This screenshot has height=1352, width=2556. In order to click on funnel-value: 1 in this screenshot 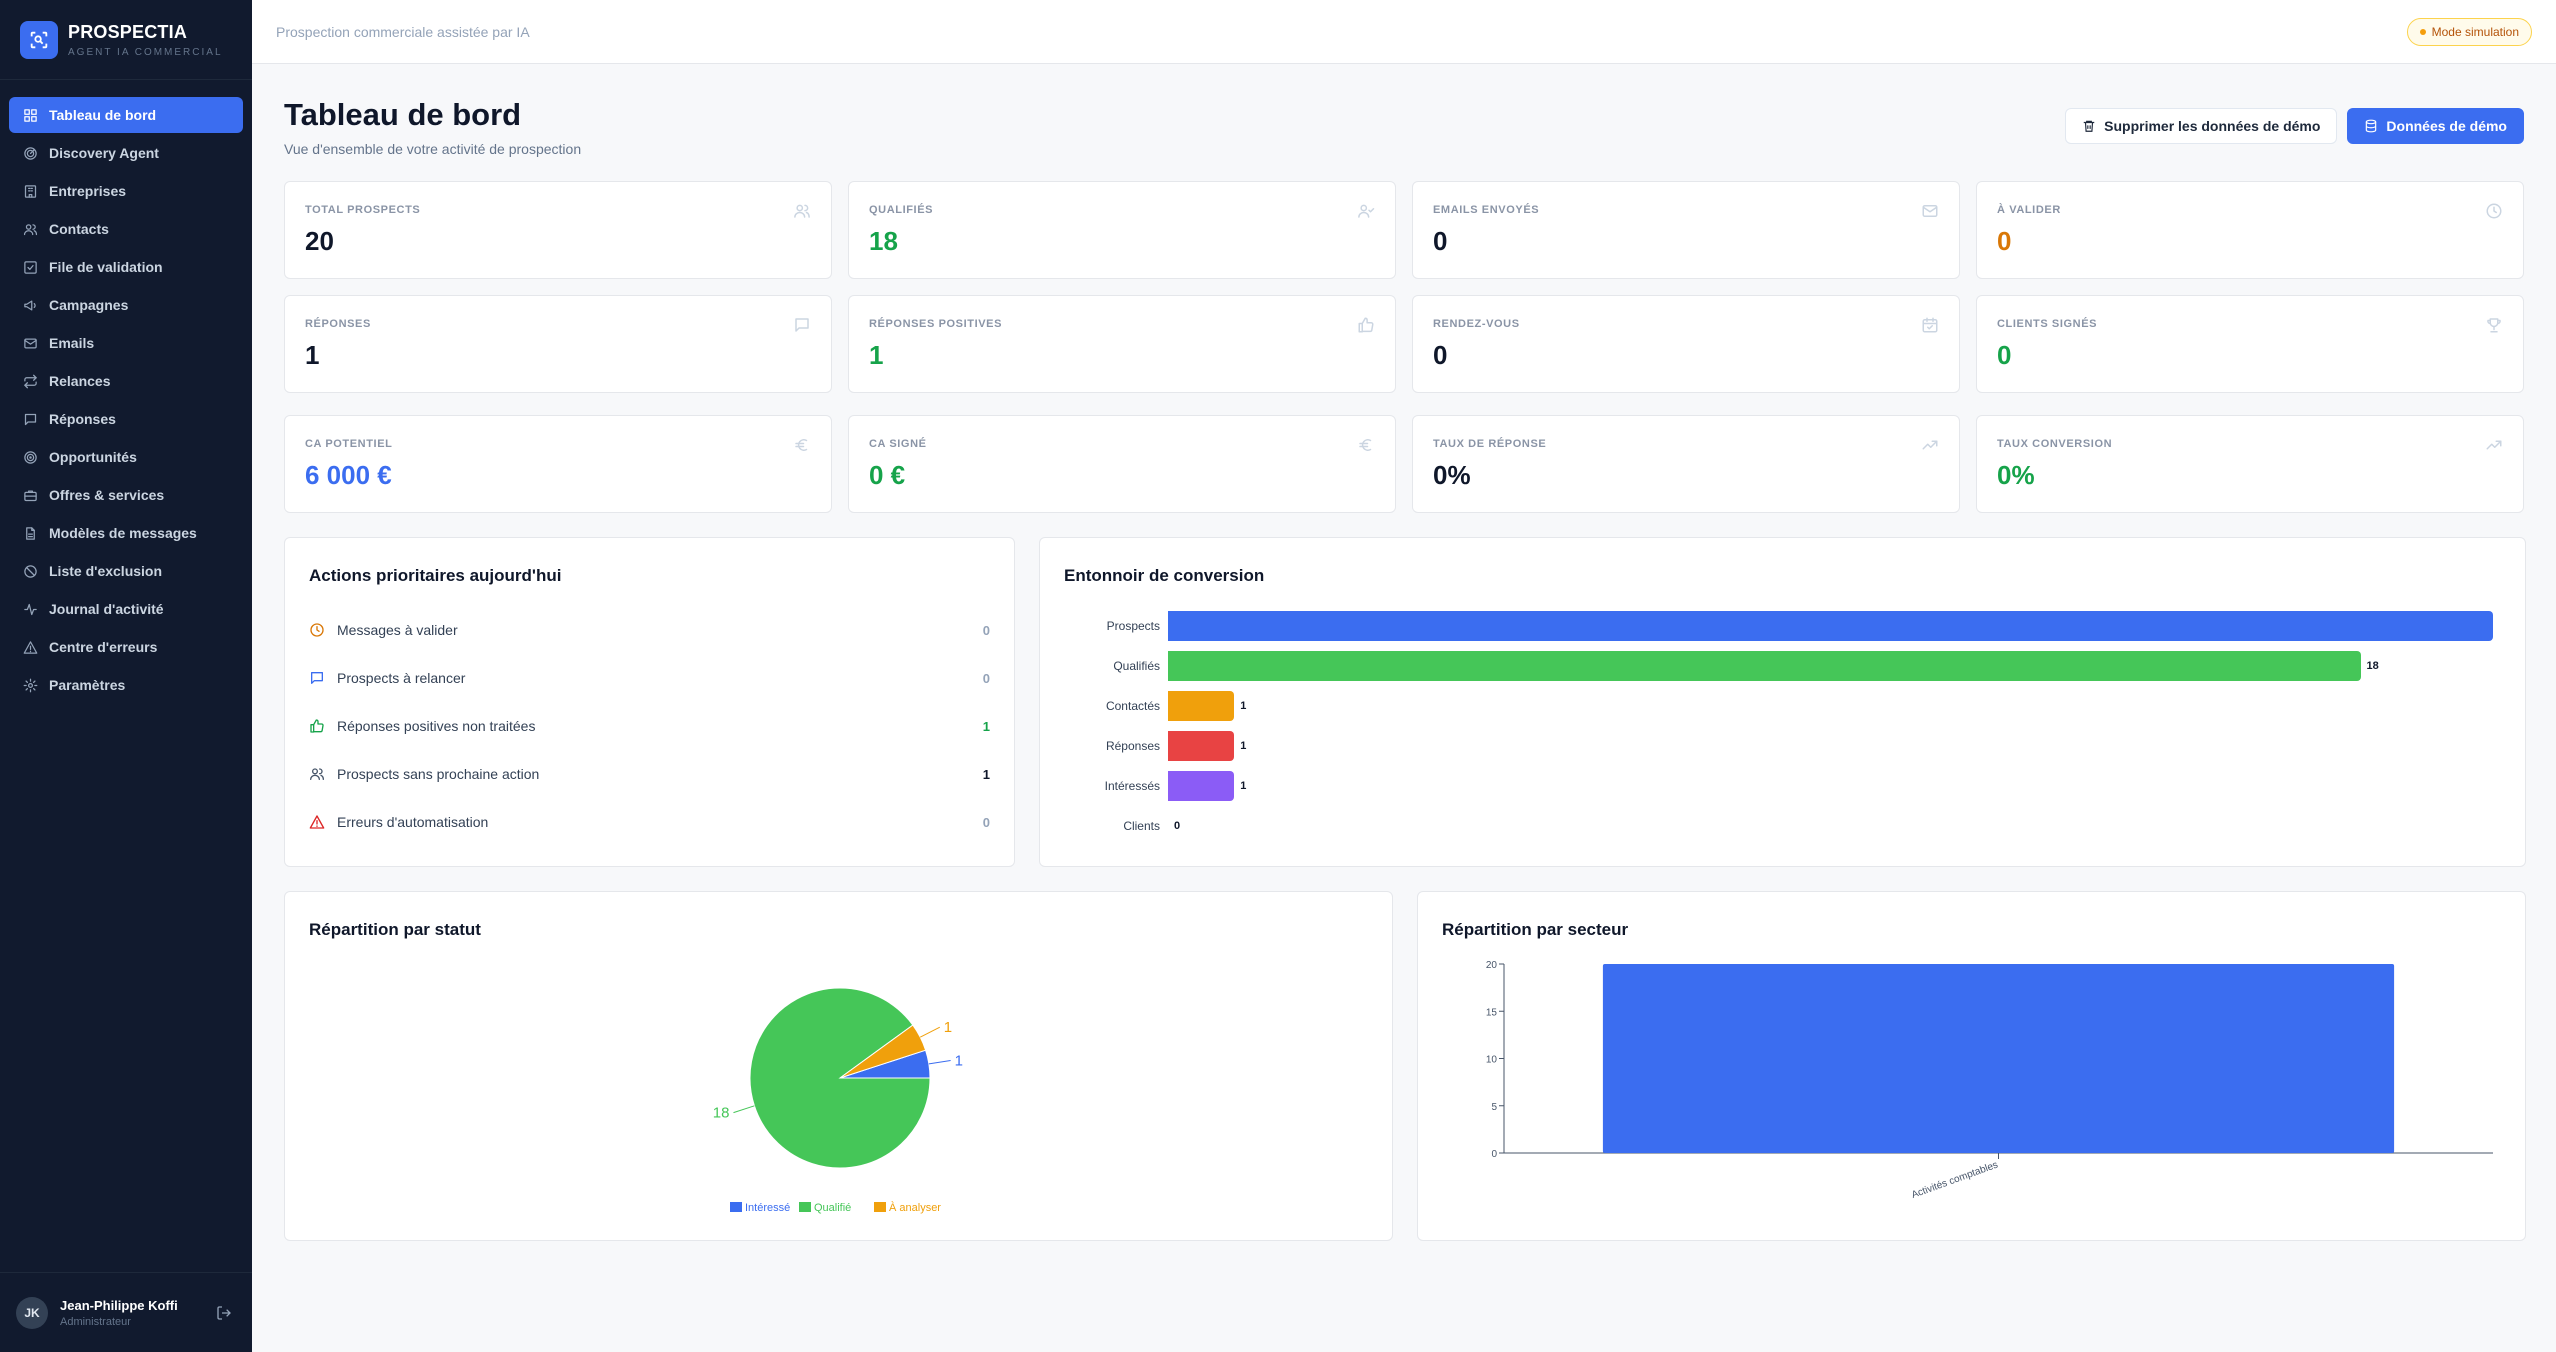, I will do `click(1243, 786)`.